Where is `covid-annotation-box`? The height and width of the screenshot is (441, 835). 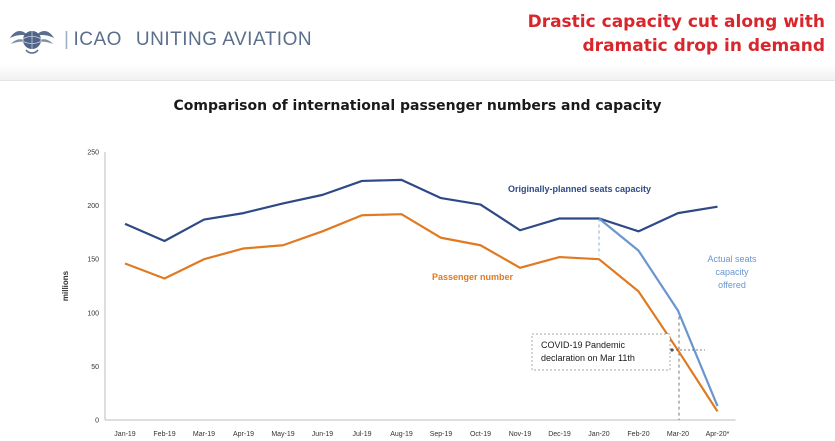
covid-annotation-box is located at coordinates (601, 352).